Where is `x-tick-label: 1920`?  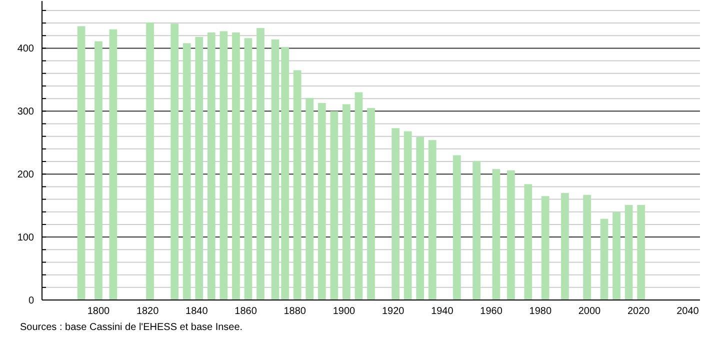 x-tick-label: 1920 is located at coordinates (393, 311).